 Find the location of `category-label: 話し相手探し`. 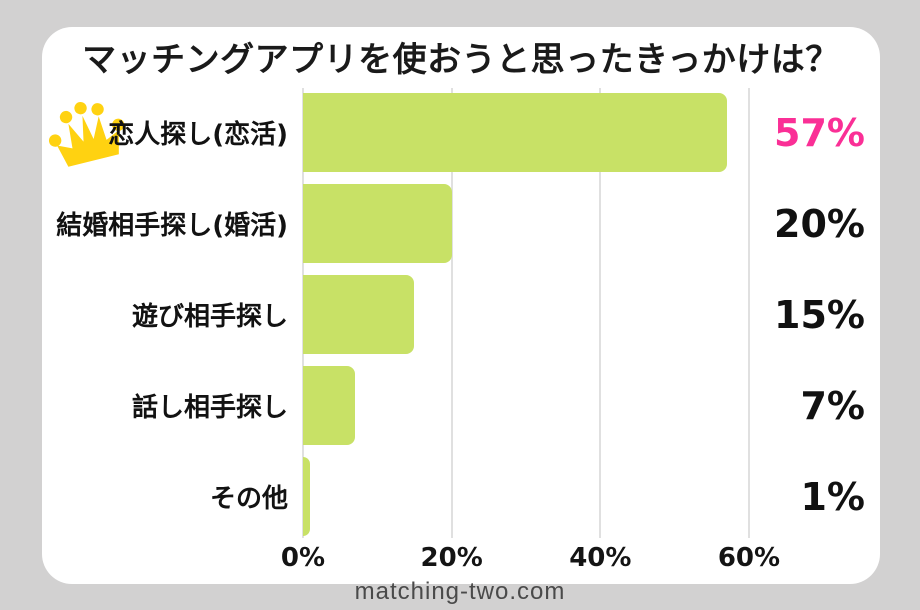

category-label: 話し相手探し is located at coordinates (165, 405).